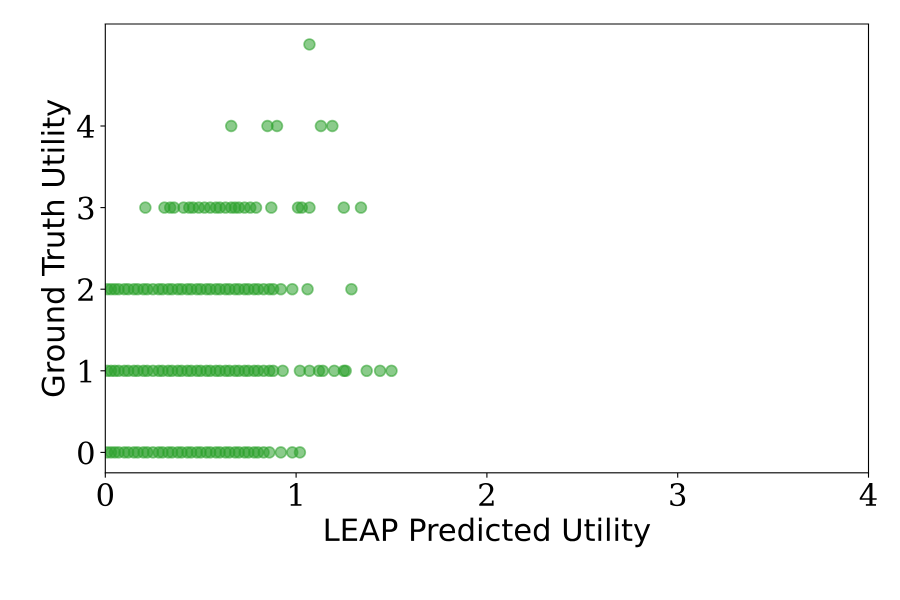  I want to click on y-tick-label: 1, so click(86, 371).